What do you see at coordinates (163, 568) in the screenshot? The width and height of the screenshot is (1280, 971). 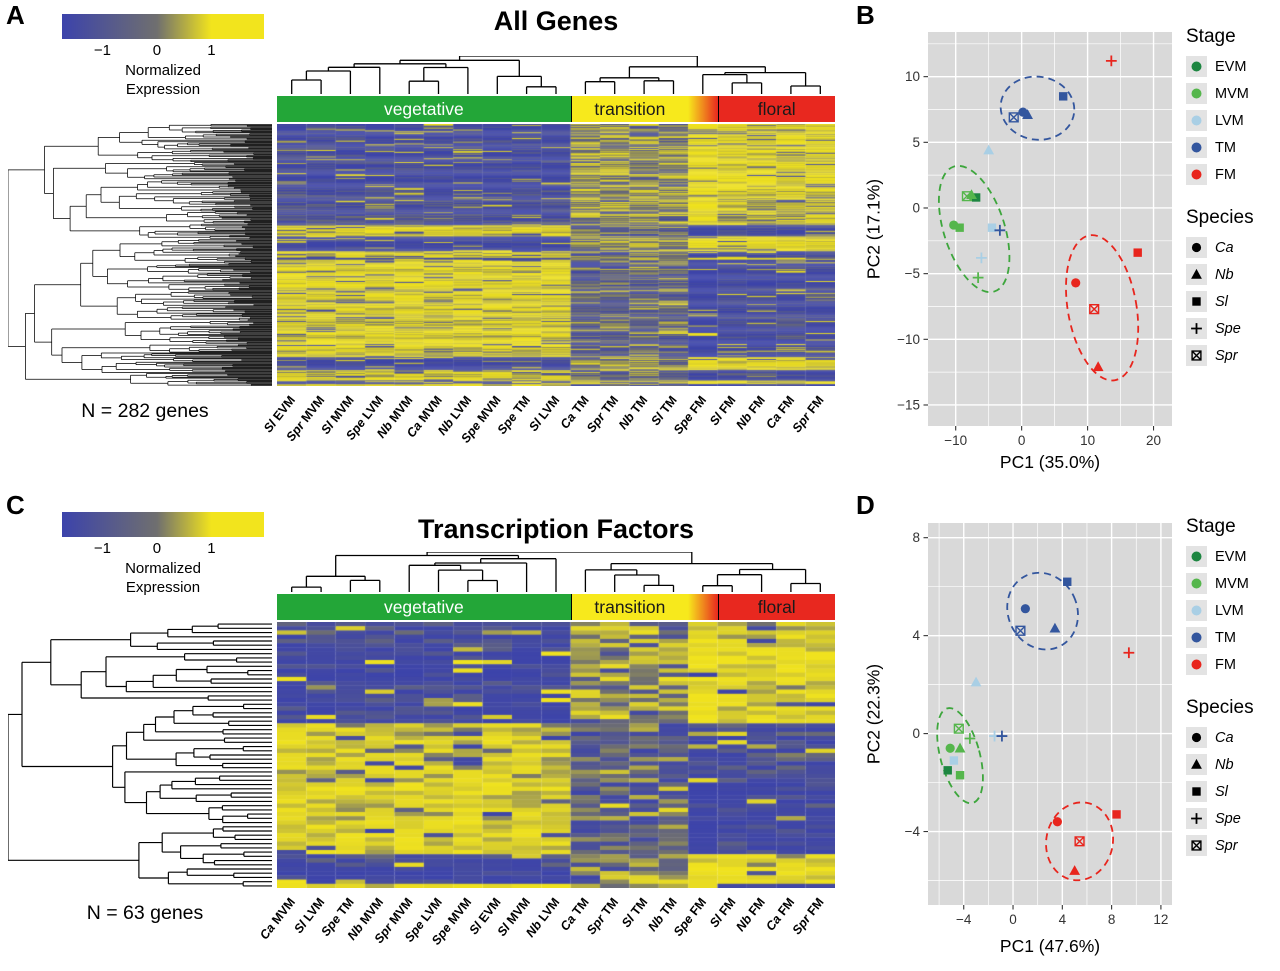 I see `colorbar-c-label-line1: Normalized` at bounding box center [163, 568].